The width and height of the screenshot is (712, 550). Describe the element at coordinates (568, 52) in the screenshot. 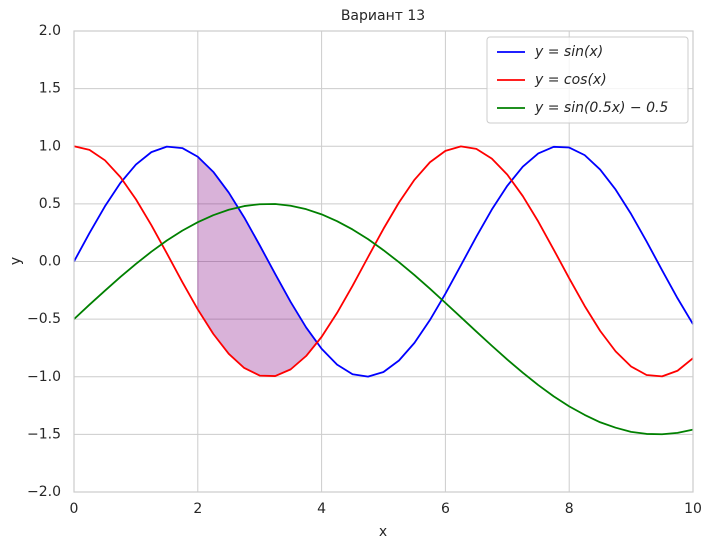

I see `legend-label: y = sin(x)` at that location.